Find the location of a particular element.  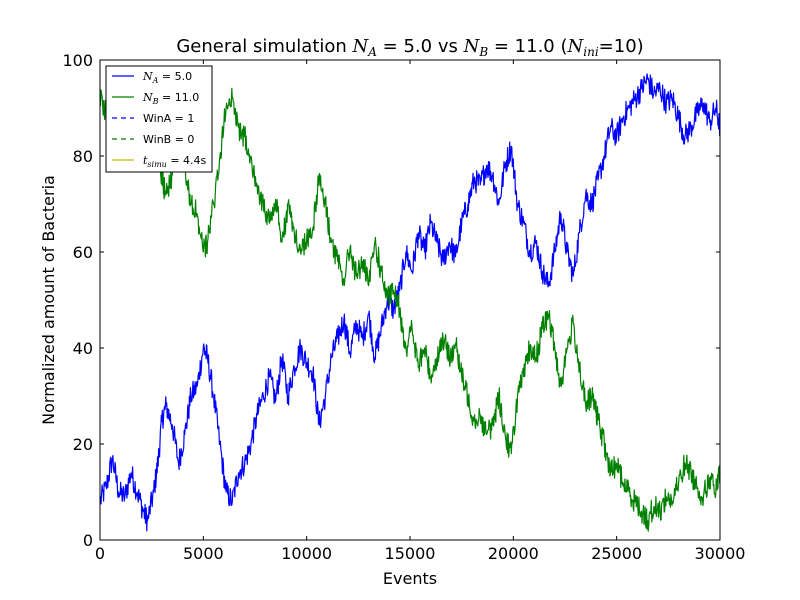

legend-entry: NB = 11.0 is located at coordinates (170, 98).